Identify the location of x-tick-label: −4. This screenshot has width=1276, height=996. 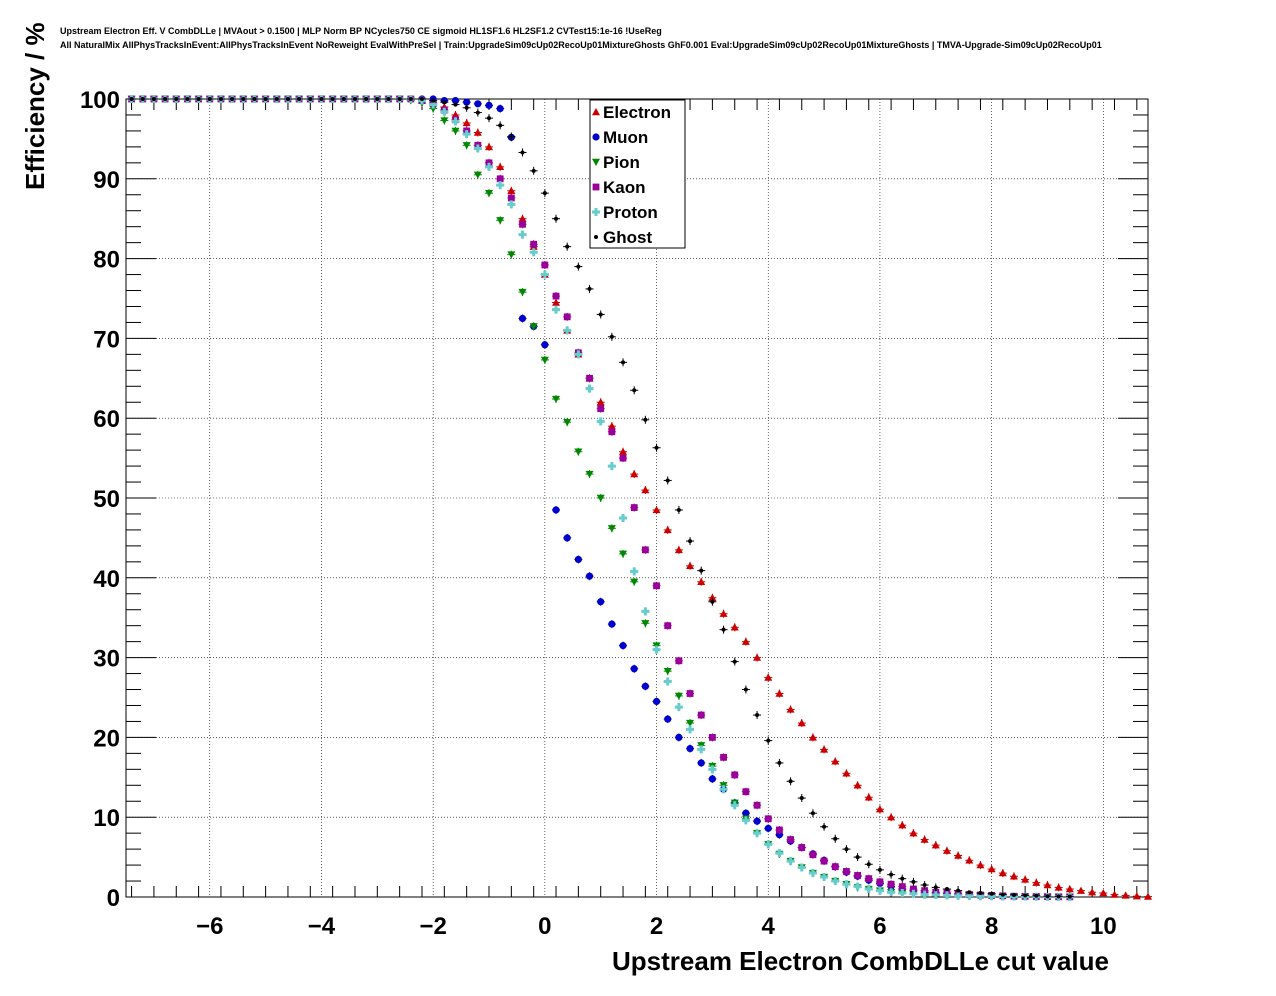
(322, 926).